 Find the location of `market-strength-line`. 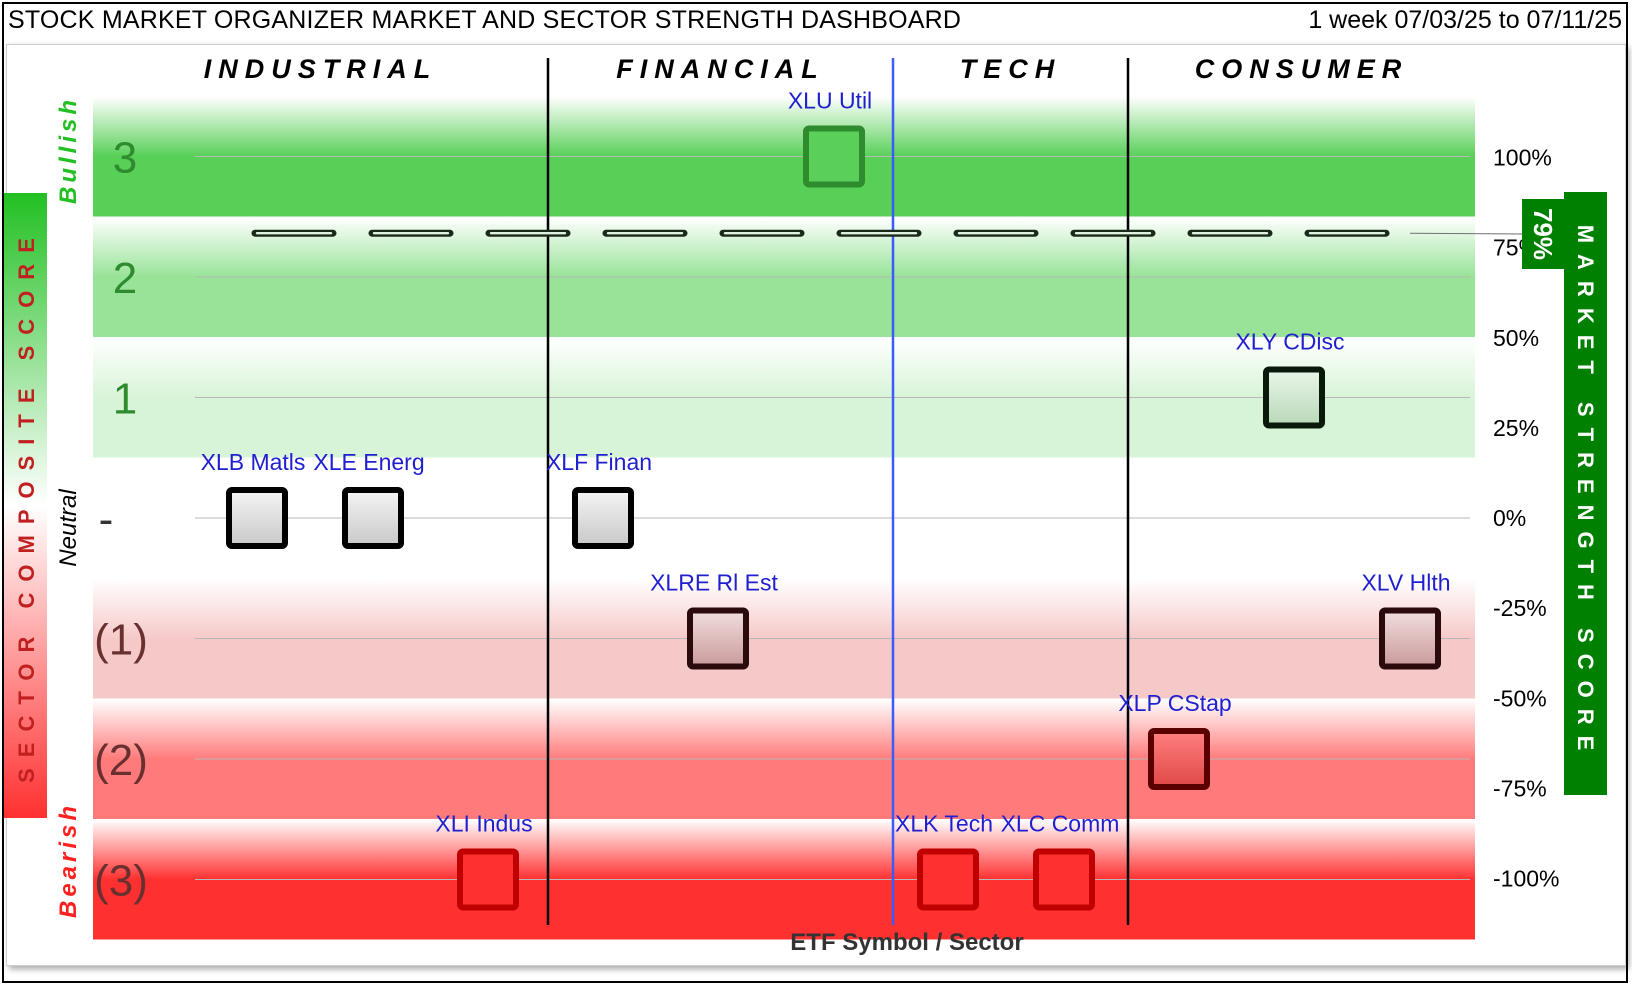

market-strength-line is located at coordinates (891, 233).